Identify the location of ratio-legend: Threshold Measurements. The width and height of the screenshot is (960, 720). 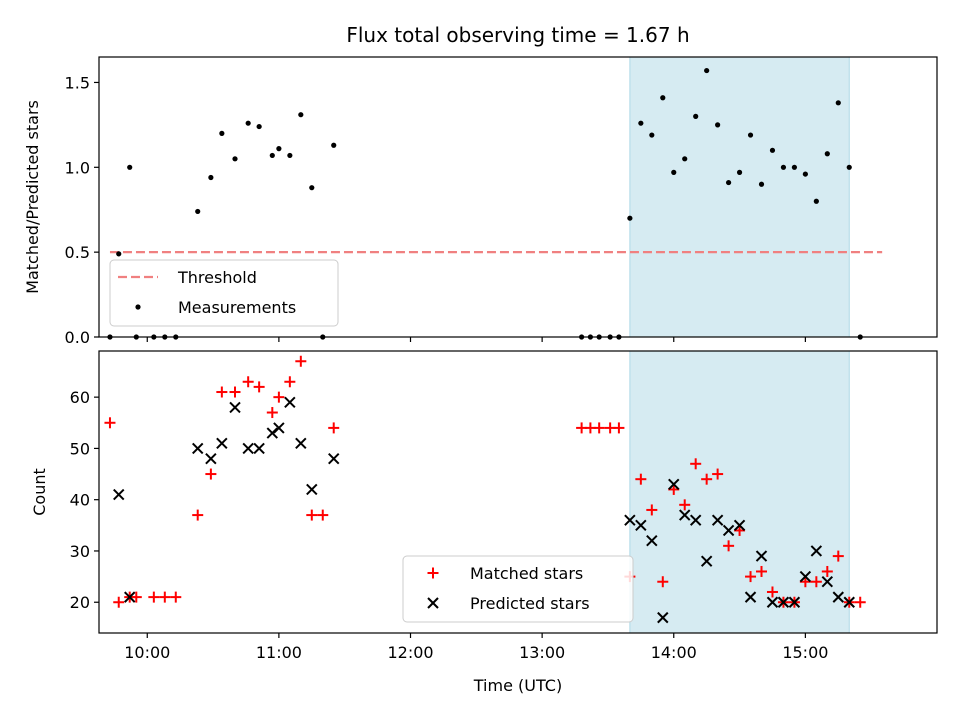
(224, 293).